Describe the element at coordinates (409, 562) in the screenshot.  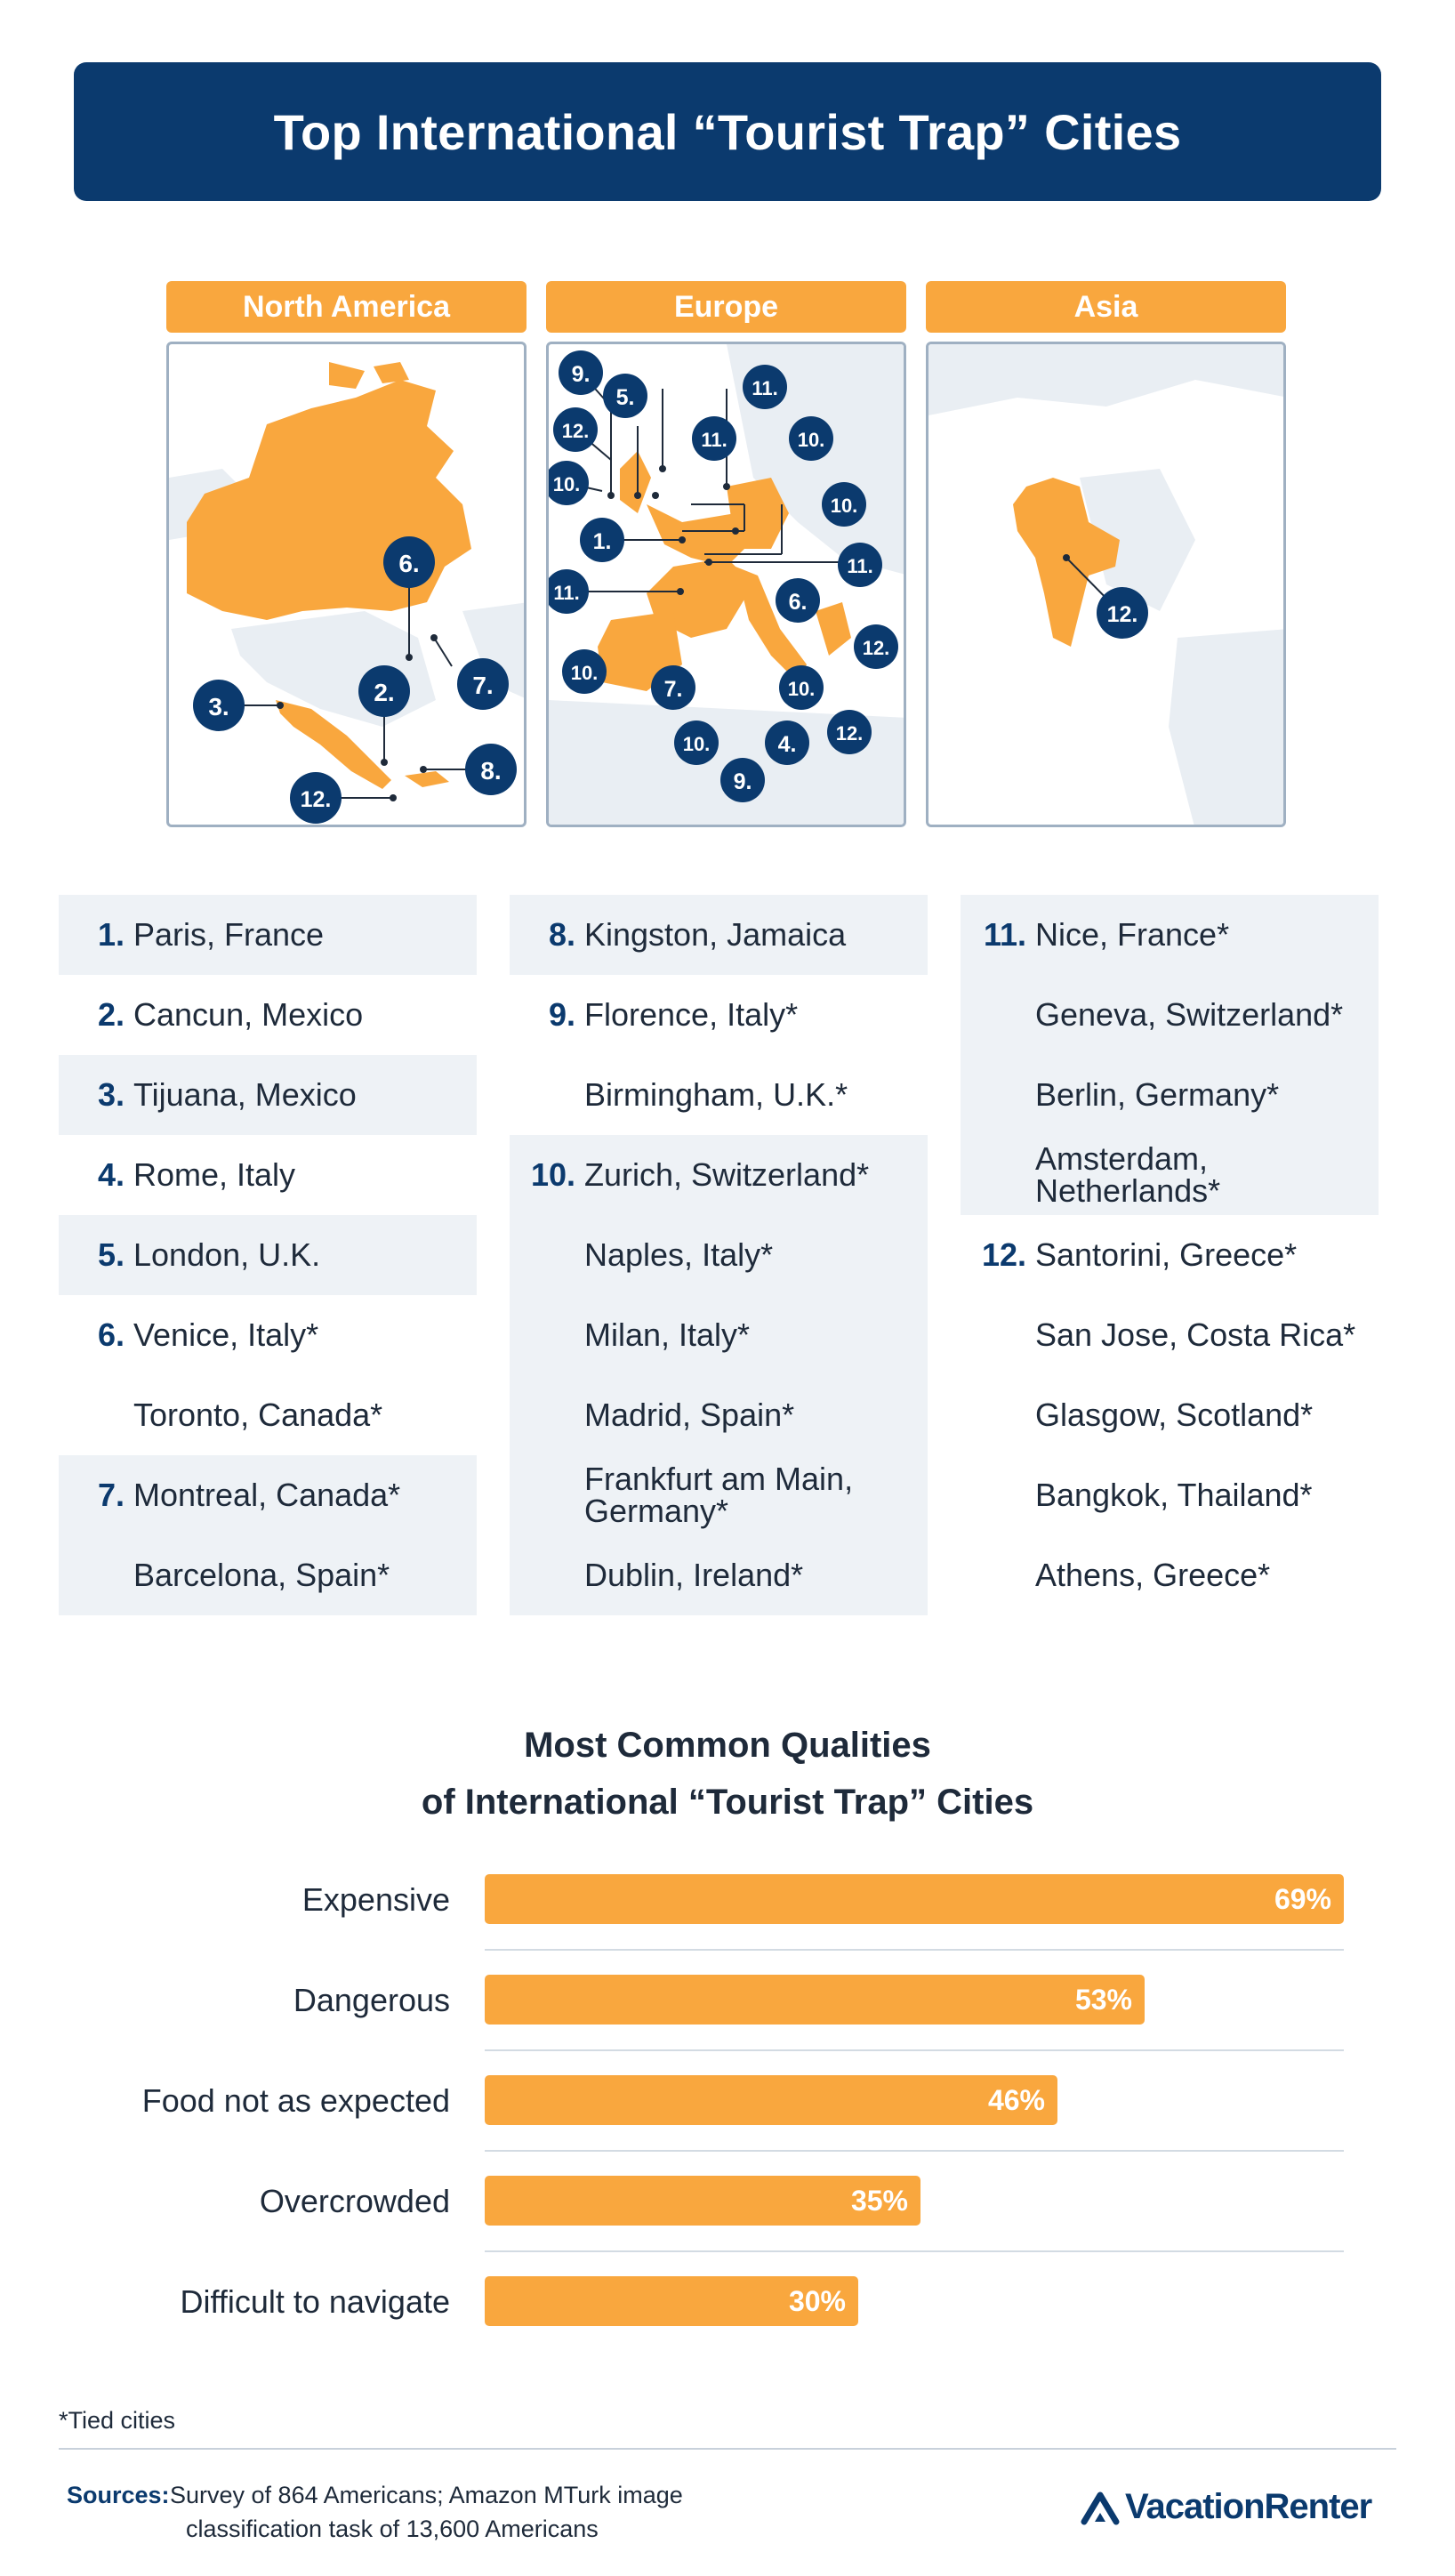
I see `marker-na-6: 6.` at that location.